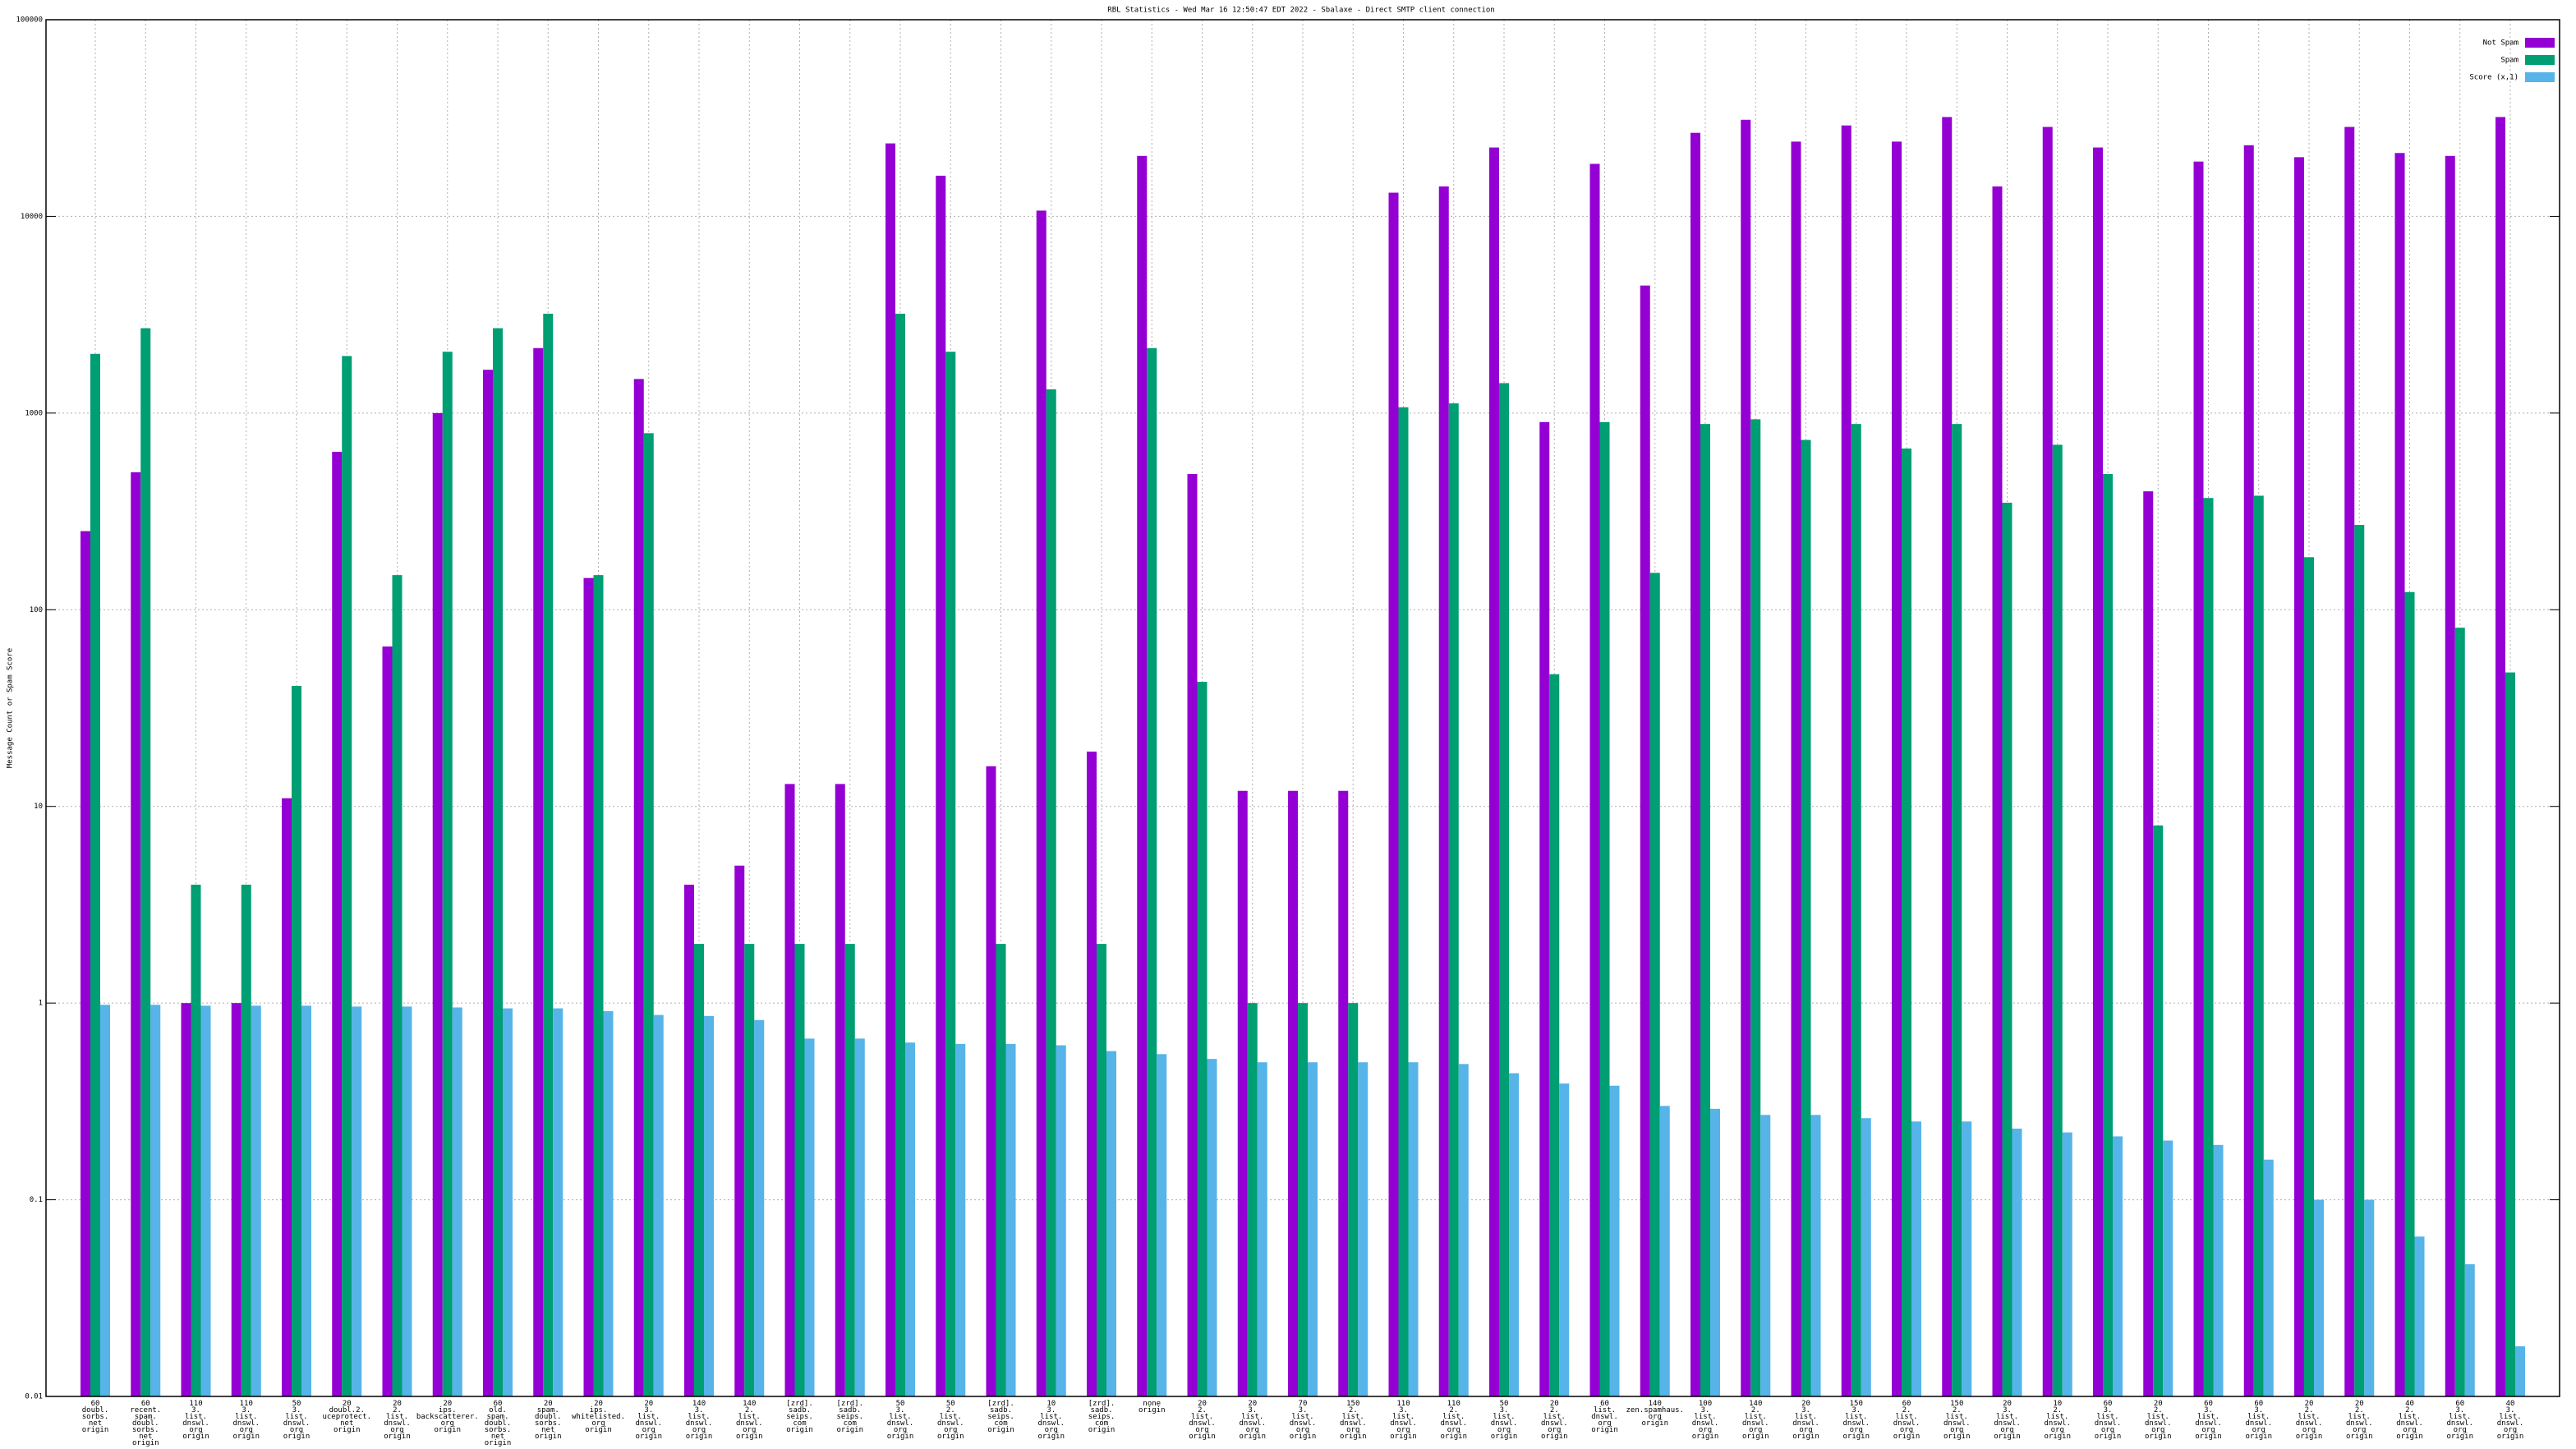  I want to click on x-tick-label: 60 2. list. dnswl. org origin, so click(1906, 1420).